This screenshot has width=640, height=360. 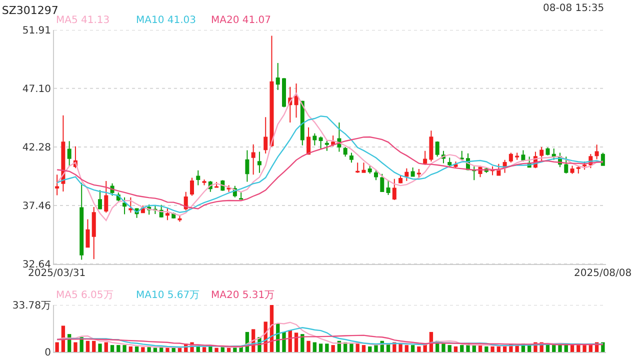 What do you see at coordinates (85, 295) in the screenshot?
I see `text: MA5 6.05万` at bounding box center [85, 295].